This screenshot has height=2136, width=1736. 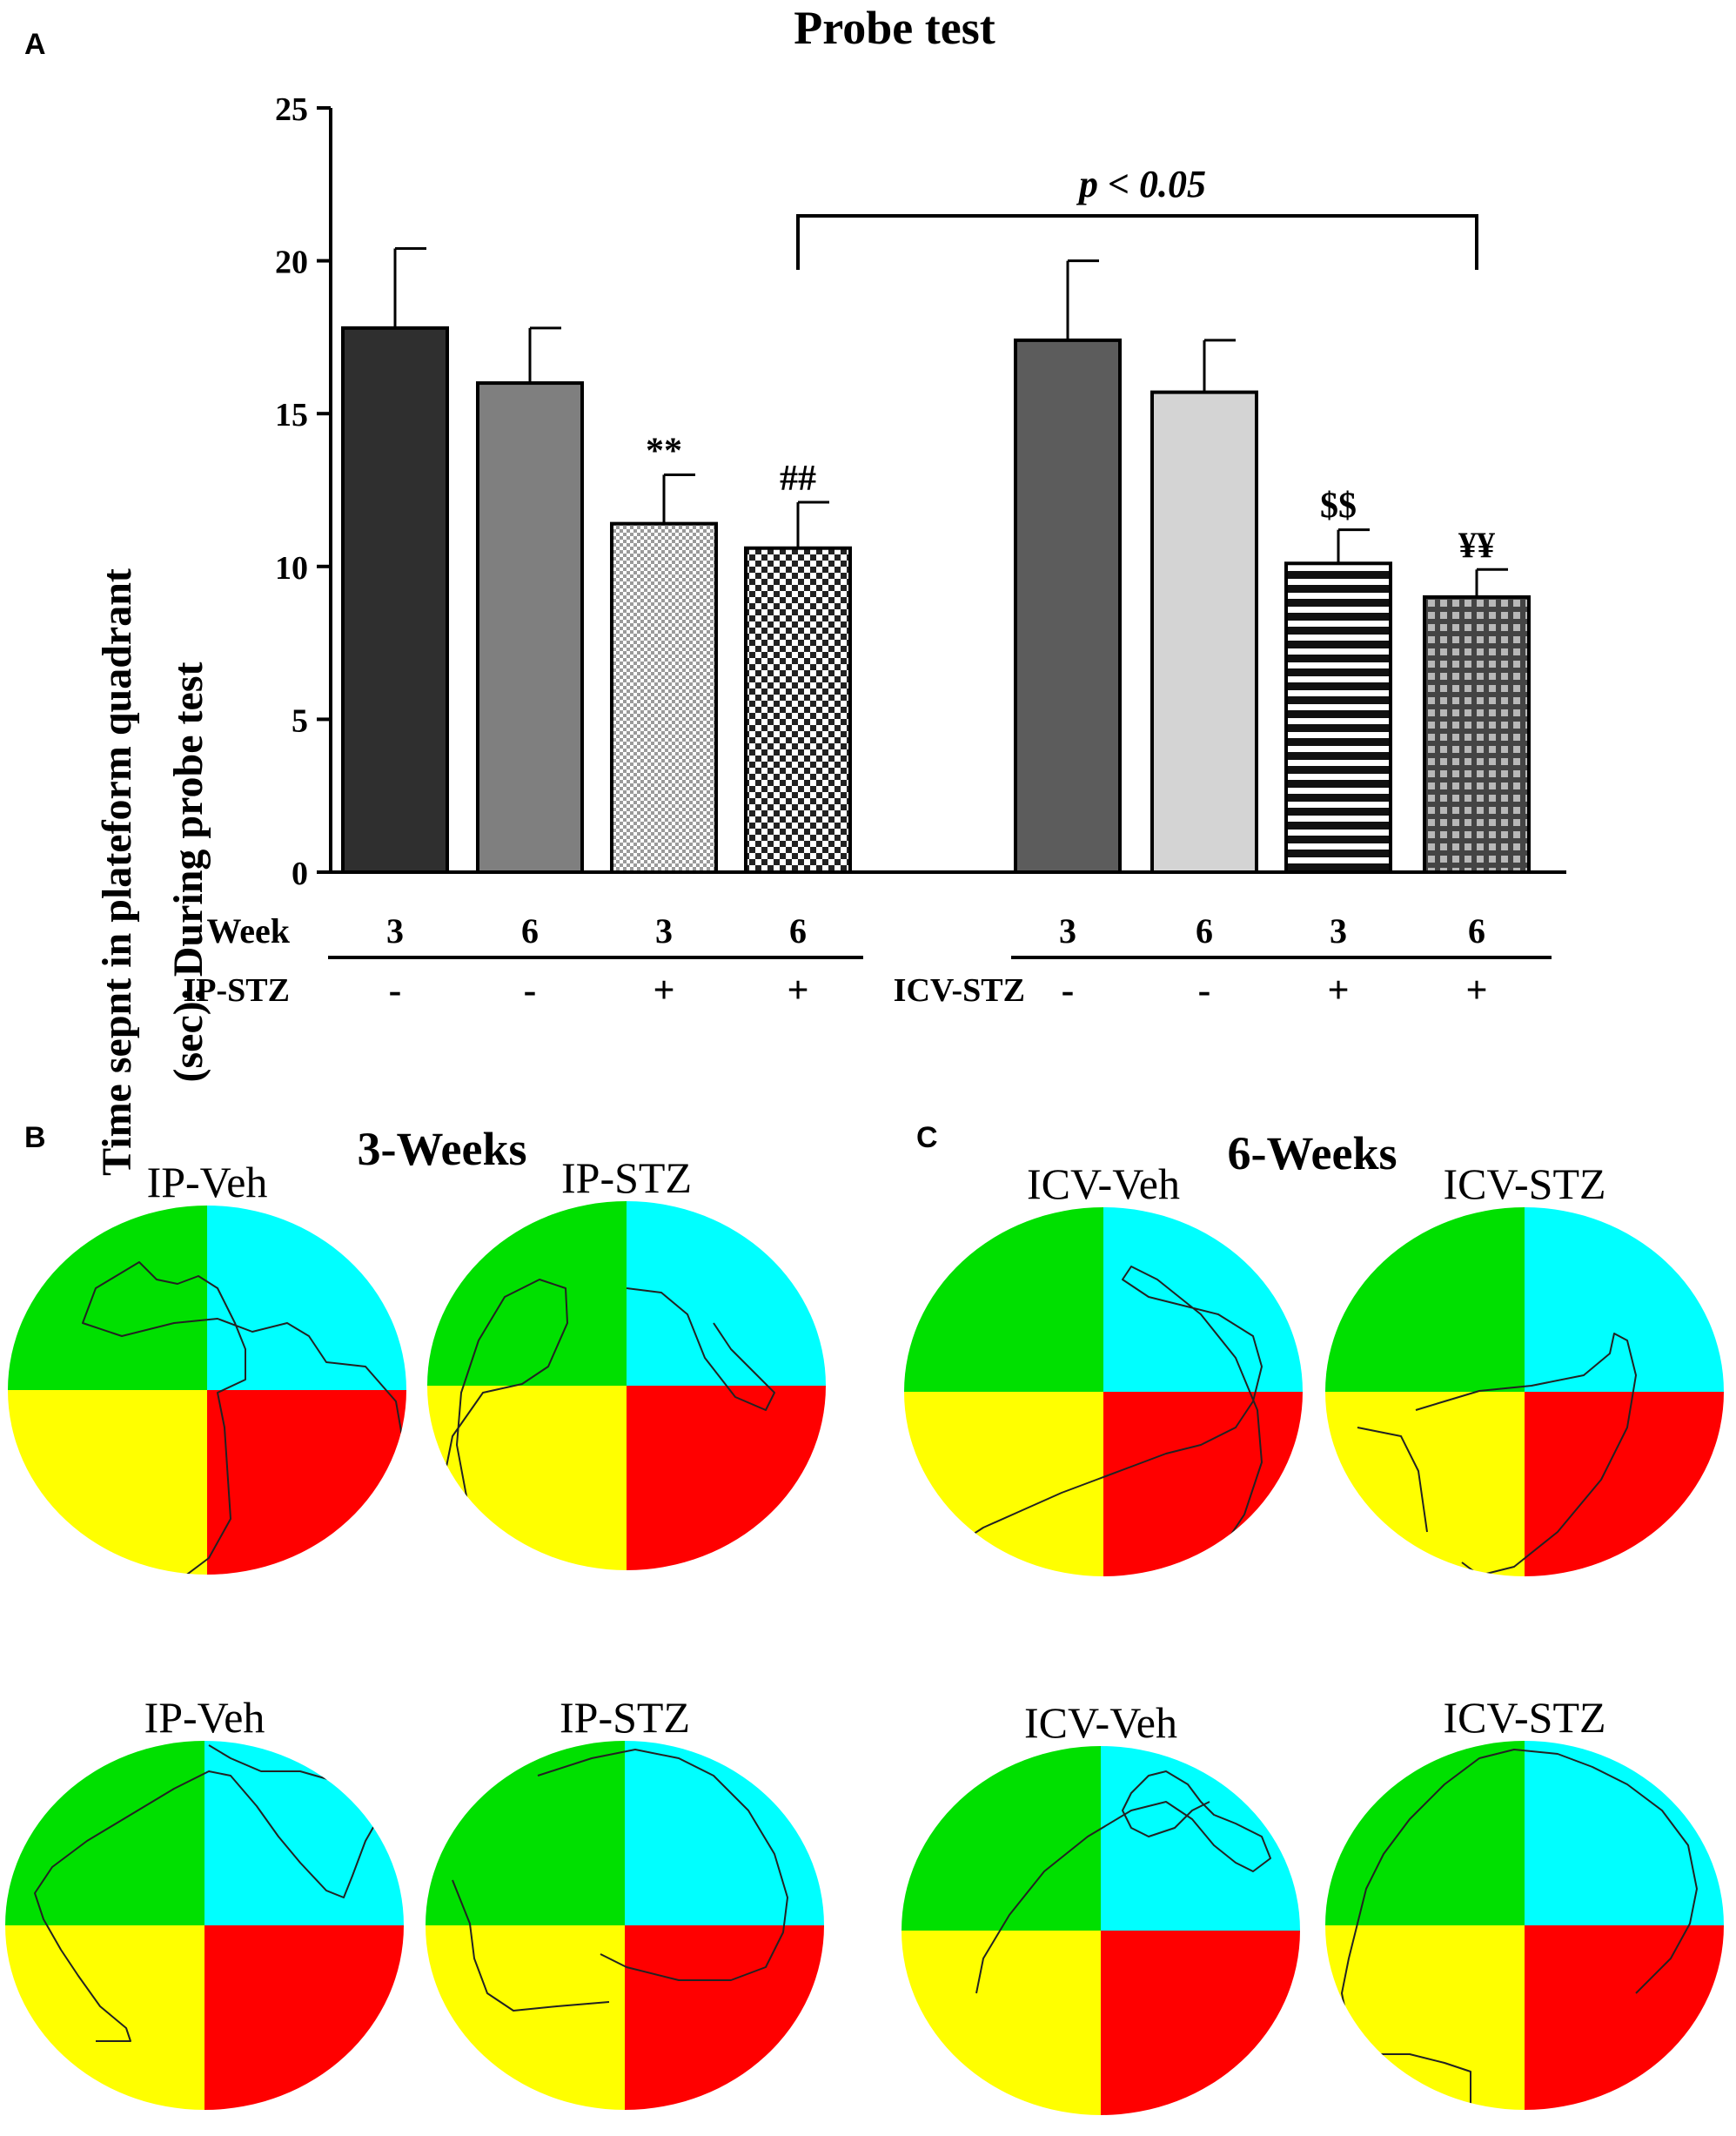 What do you see at coordinates (1338, 718) in the screenshot?
I see `bar-icv-stz-week3-stz` at bounding box center [1338, 718].